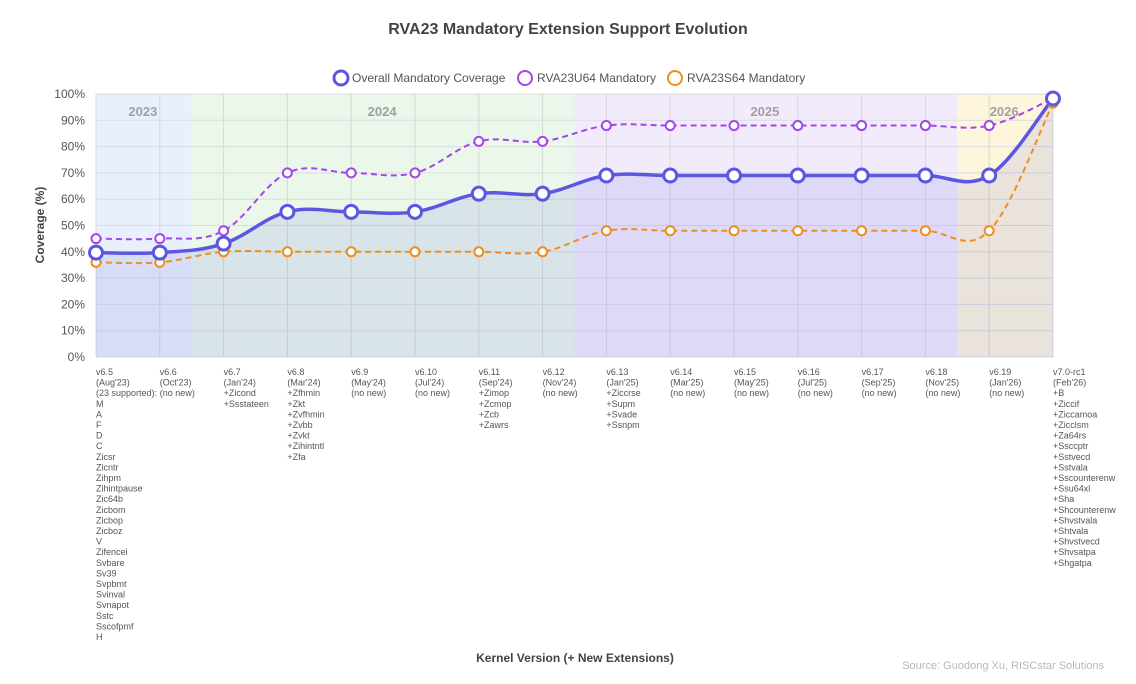  Describe the element at coordinates (246, 388) in the screenshot. I see `x-category-label: v6.7 (Jan'24) +Zicond +Ssstateen` at that location.